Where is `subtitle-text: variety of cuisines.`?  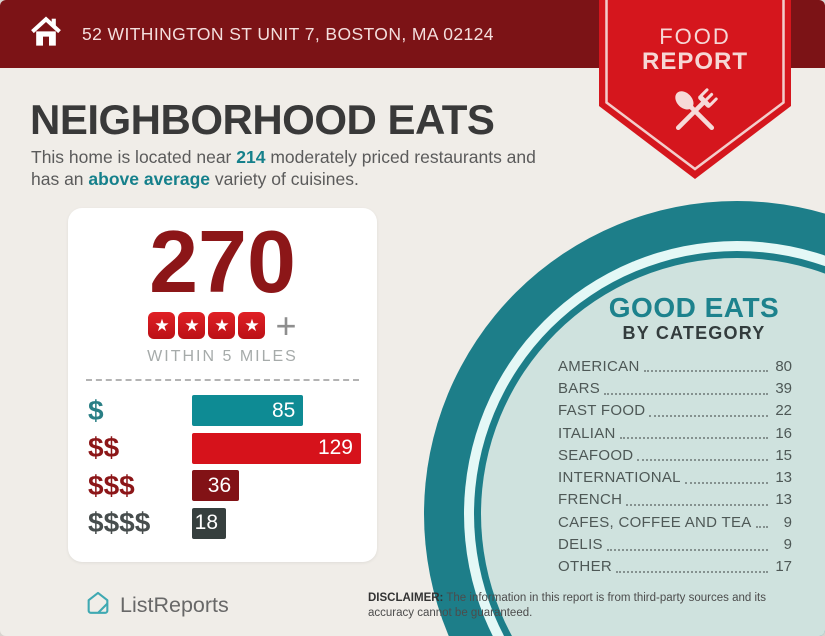 subtitle-text: variety of cuisines. is located at coordinates (284, 178).